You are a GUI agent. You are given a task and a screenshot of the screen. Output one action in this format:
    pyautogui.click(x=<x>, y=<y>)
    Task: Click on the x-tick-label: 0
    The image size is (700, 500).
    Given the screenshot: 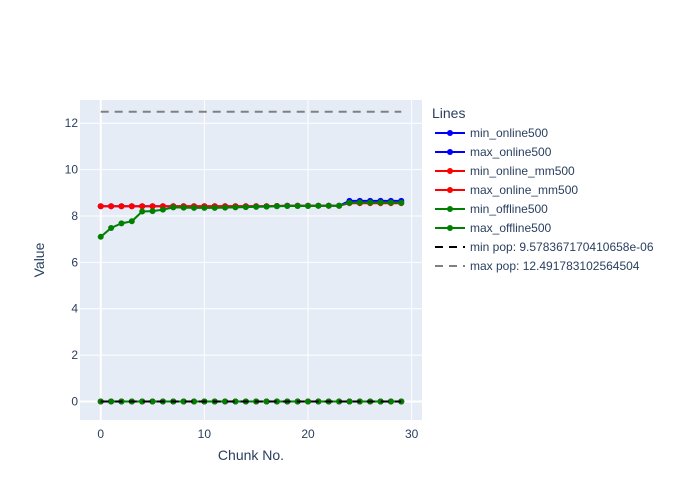 What is the action you would take?
    pyautogui.click(x=100, y=434)
    